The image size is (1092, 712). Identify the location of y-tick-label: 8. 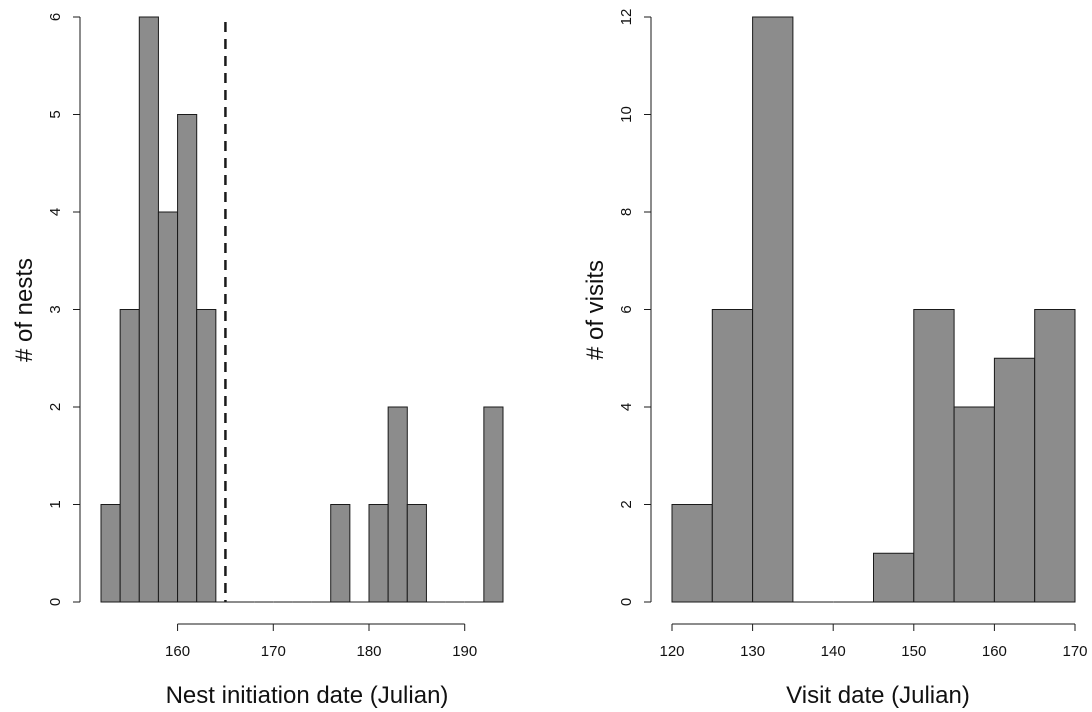
(626, 212).